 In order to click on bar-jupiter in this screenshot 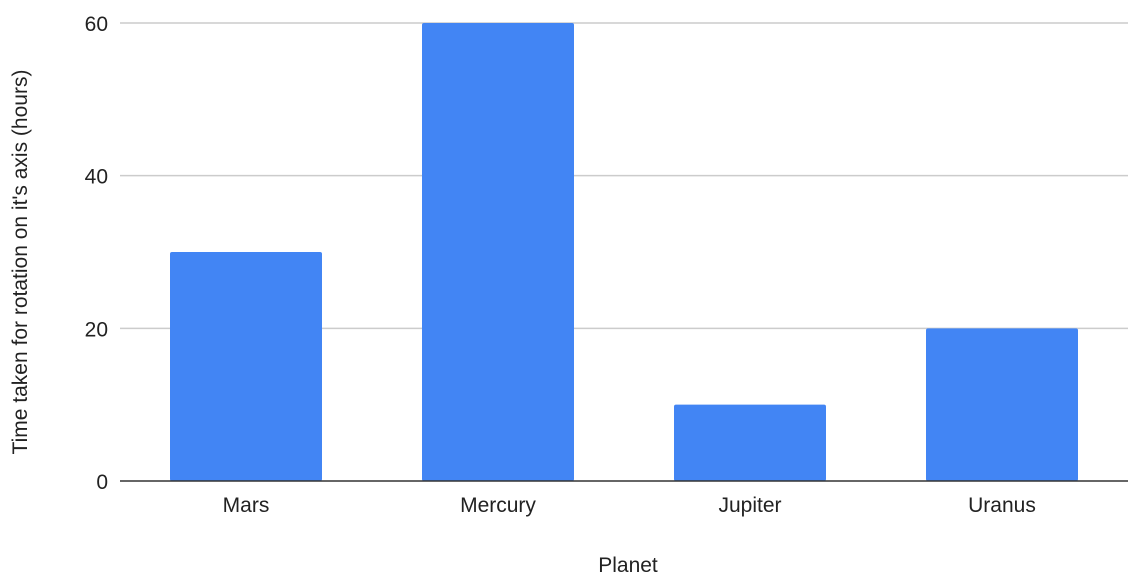, I will do `click(750, 442)`.